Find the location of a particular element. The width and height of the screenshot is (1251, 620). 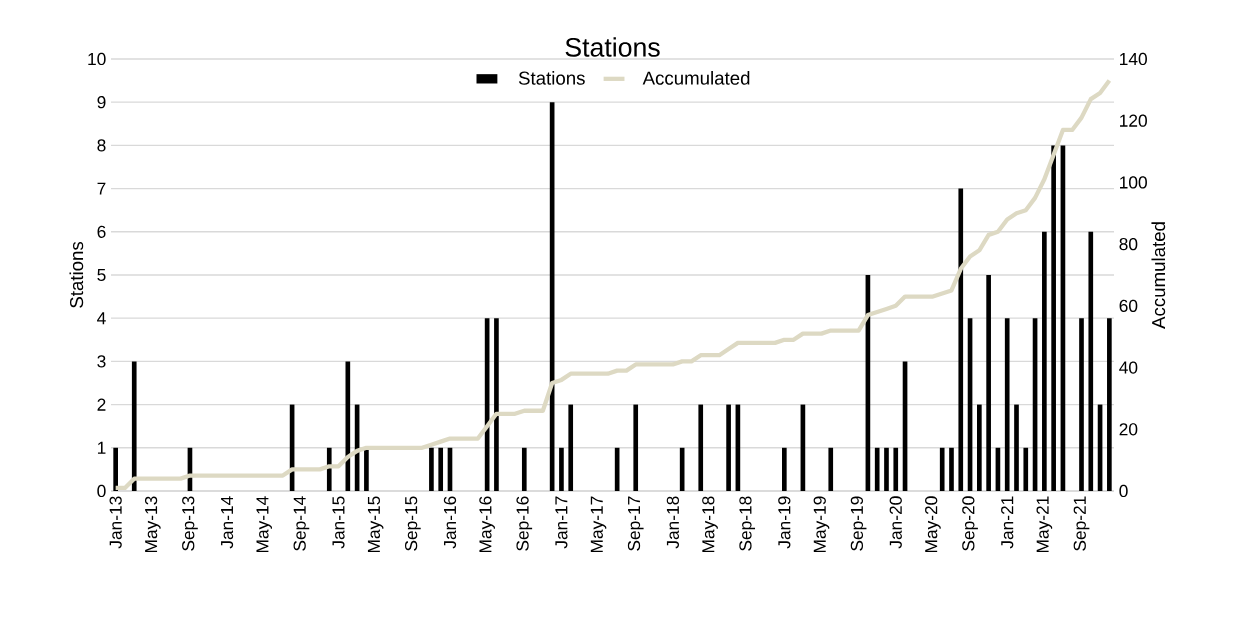

x-tick-label: Jan-20 is located at coordinates (895, 522).